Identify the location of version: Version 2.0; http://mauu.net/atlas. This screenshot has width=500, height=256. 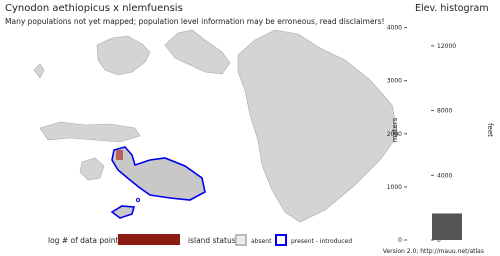
(433, 251).